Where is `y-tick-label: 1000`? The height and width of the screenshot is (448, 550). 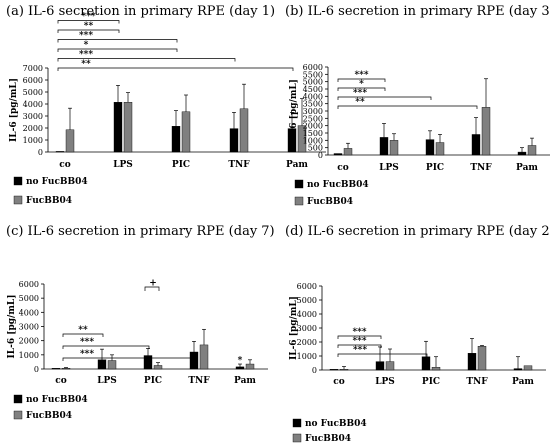
y-tick-label: 1000 is located at coordinates (307, 356).